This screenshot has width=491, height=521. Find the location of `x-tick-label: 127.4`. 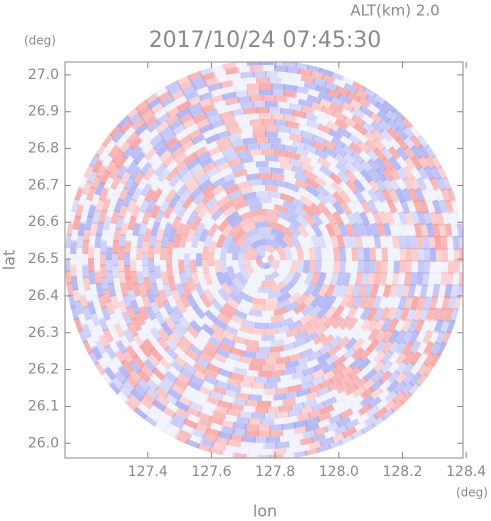

x-tick-label: 127.4 is located at coordinates (148, 472).